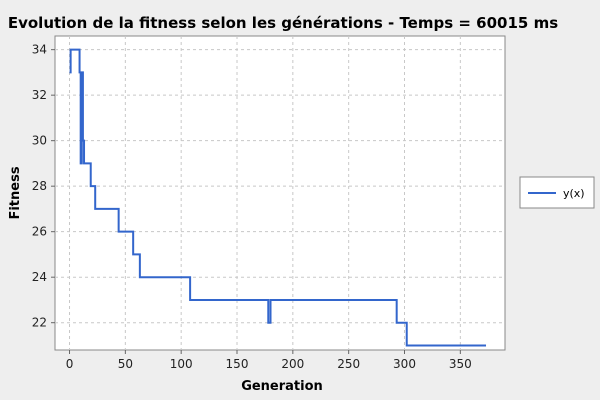 Image resolution: width=600 pixels, height=400 pixels. I want to click on x-tick-label: 100, so click(181, 364).